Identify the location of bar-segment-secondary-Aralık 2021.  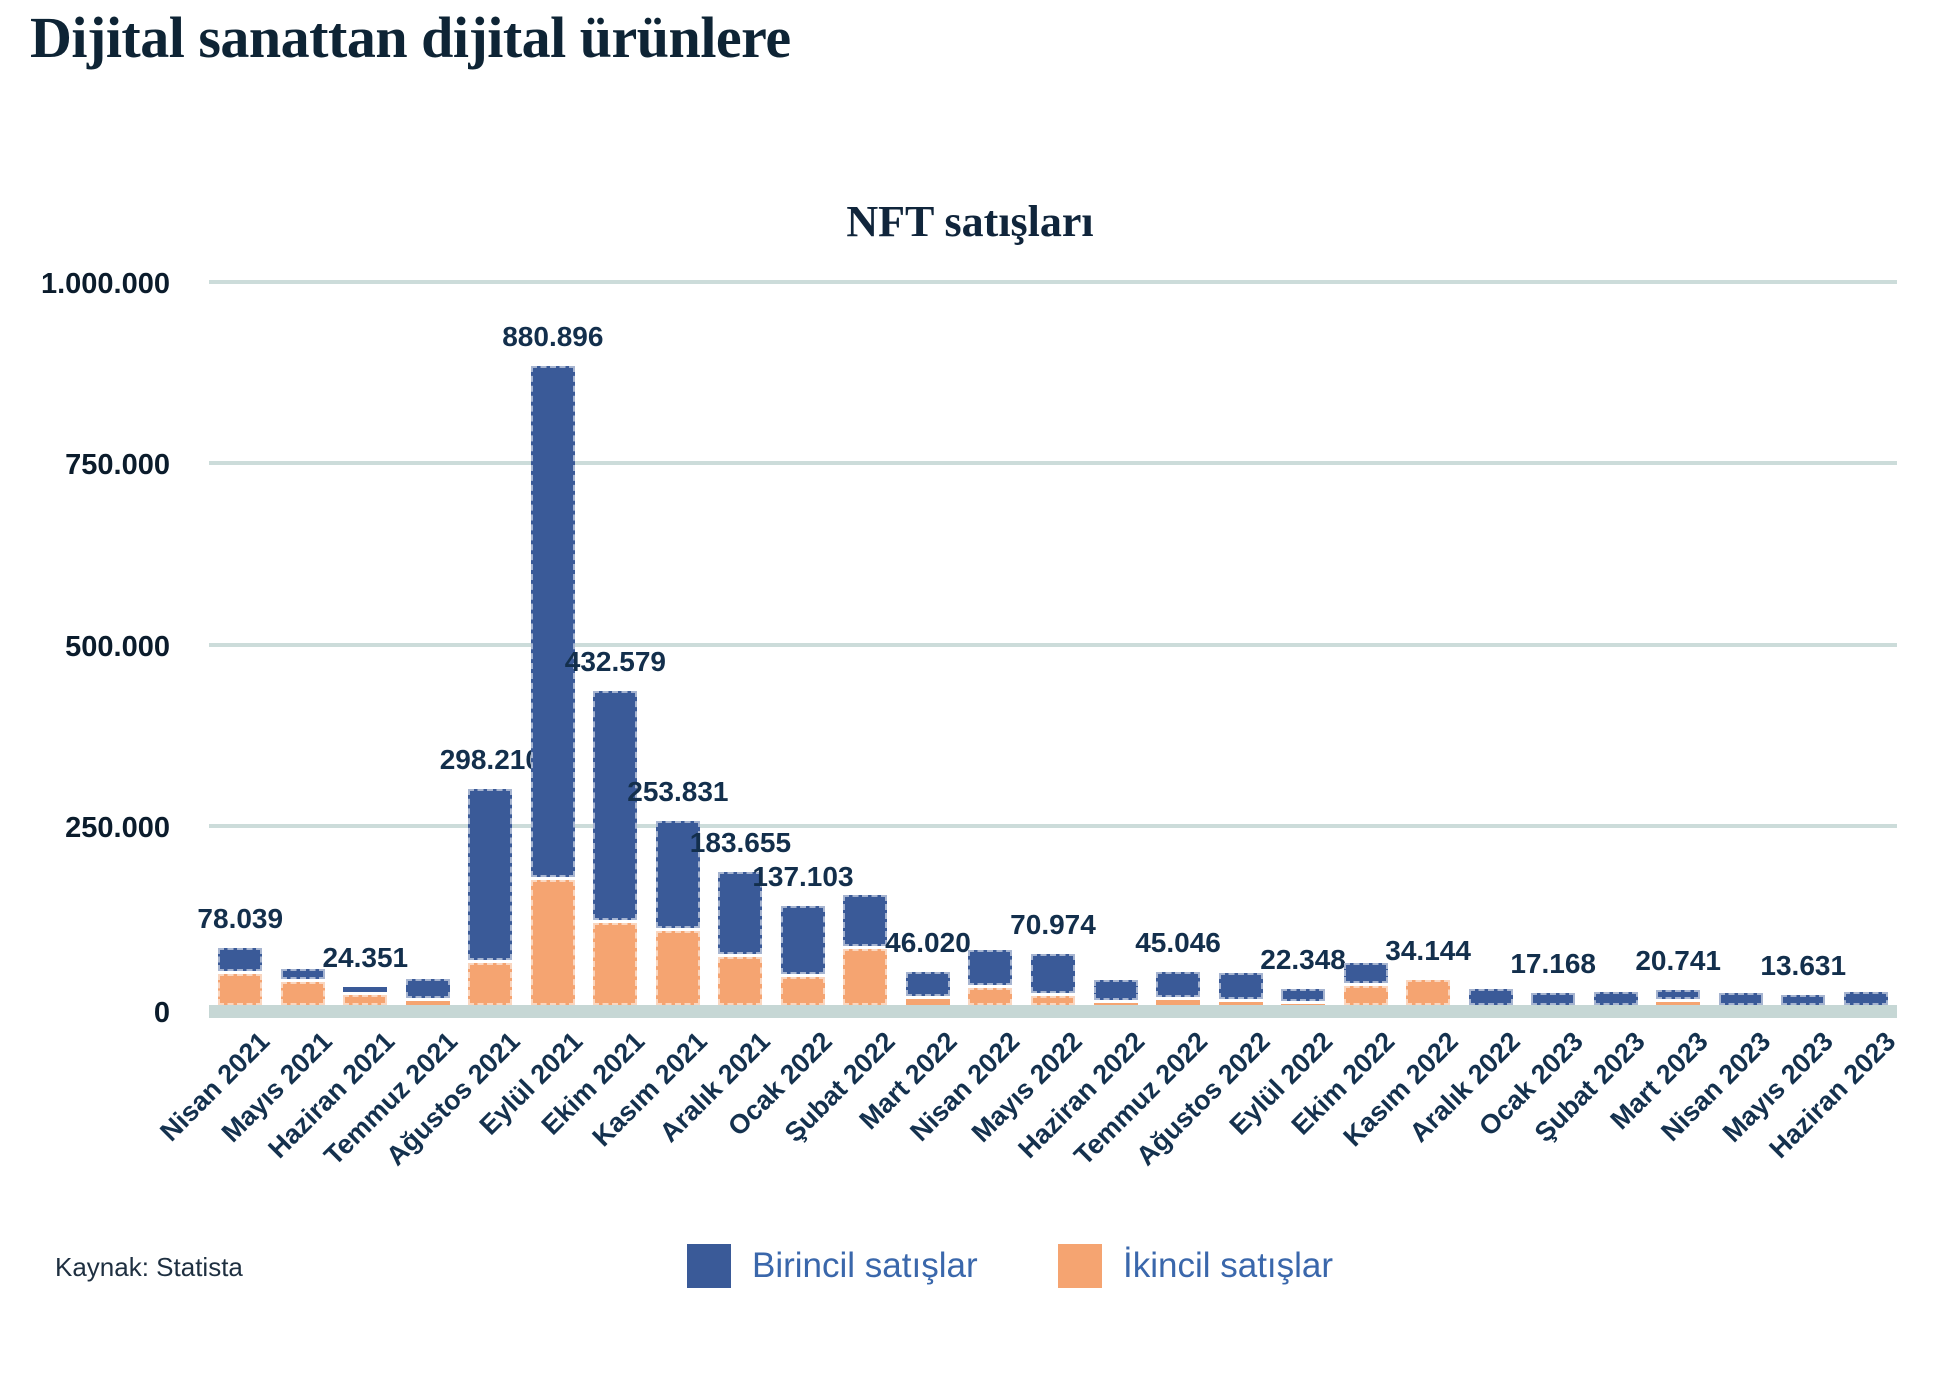
(740, 981).